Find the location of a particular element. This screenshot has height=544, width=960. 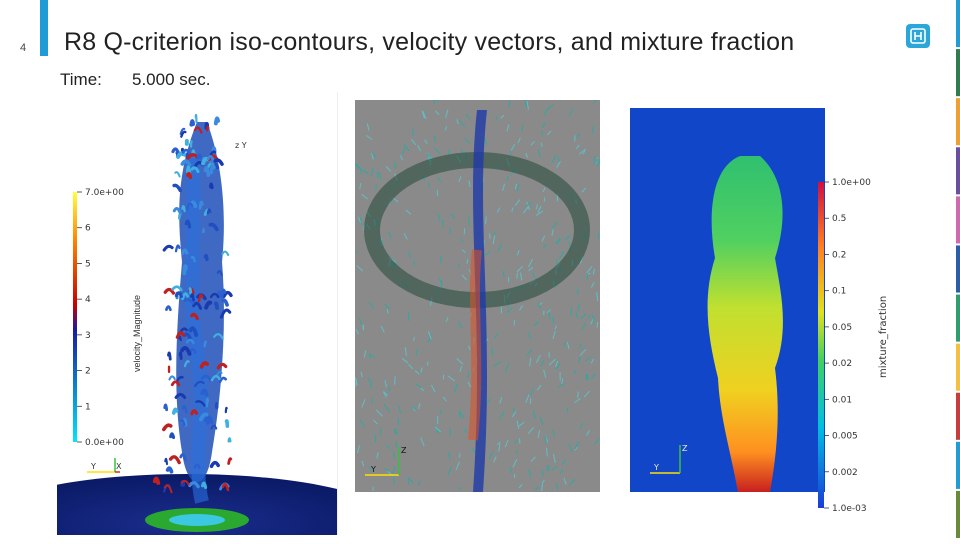

colorbar-tick-label: 0.002 is located at coordinates (845, 473).